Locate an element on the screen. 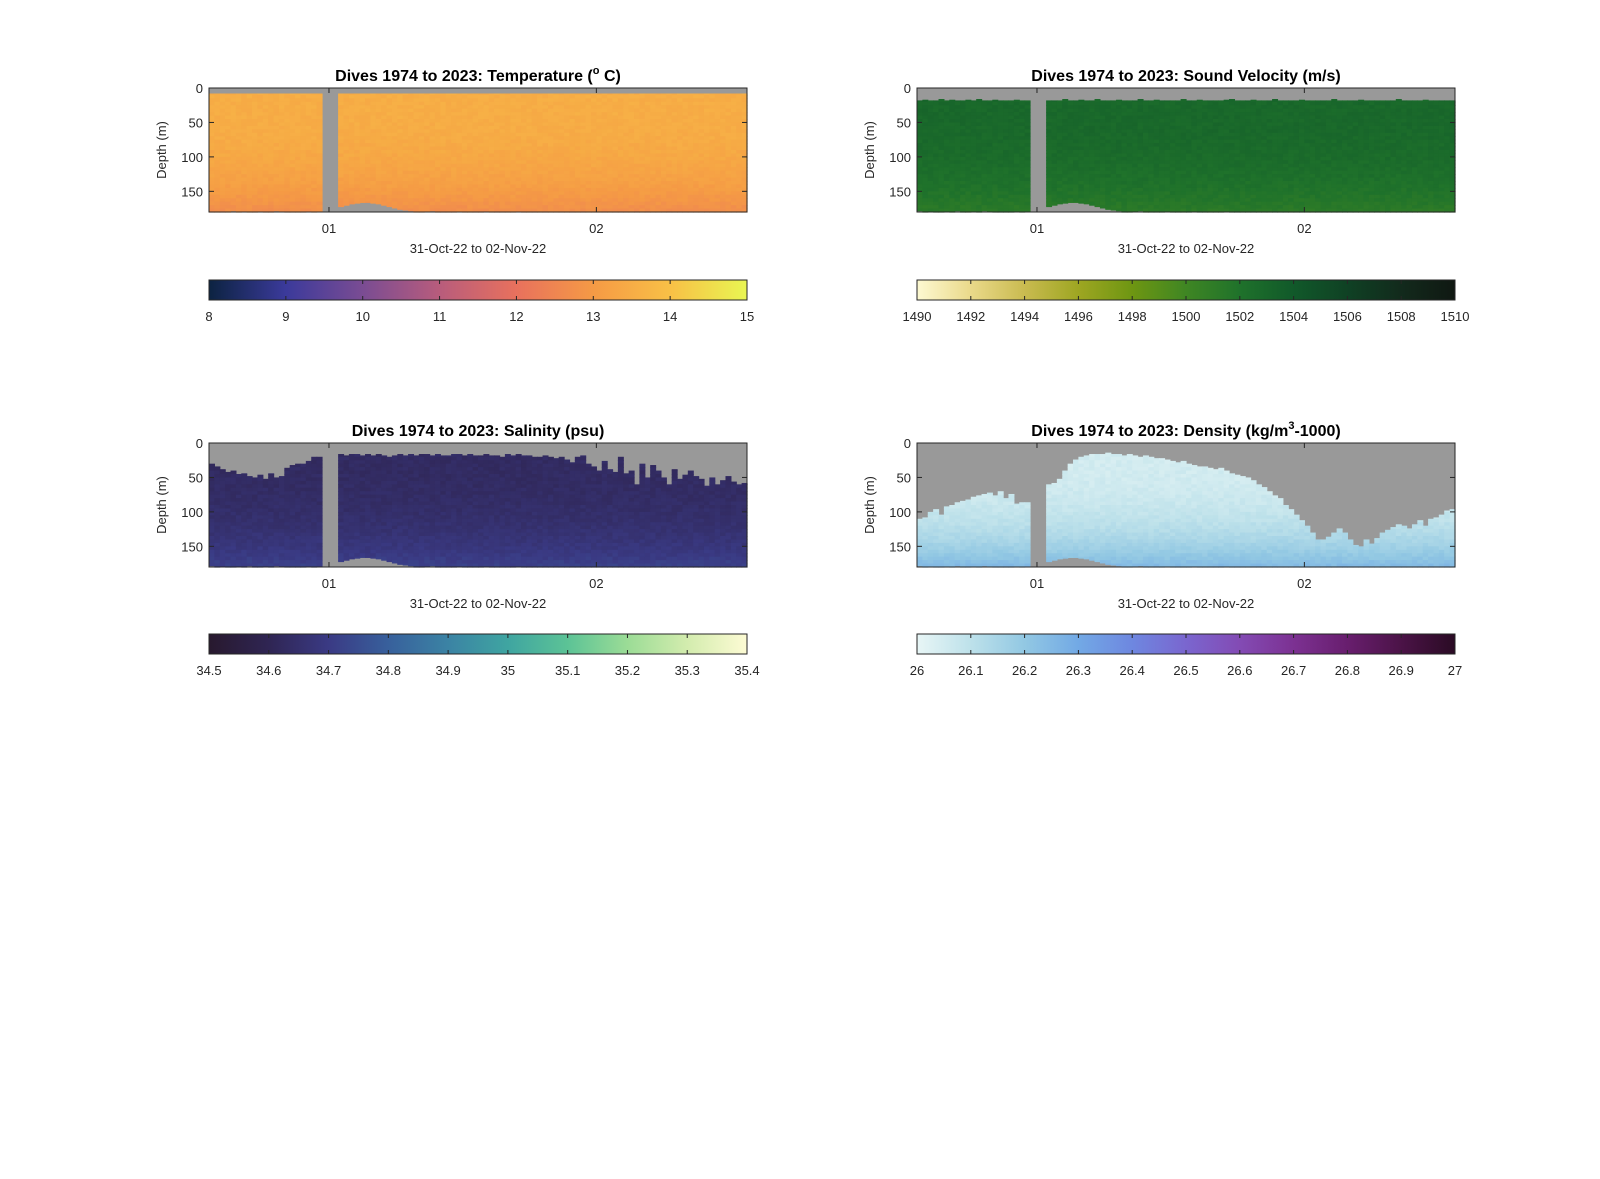 Image resolution: width=1600 pixels, height=1179 pixels. colorbar-tick-label: 11 is located at coordinates (440, 316).